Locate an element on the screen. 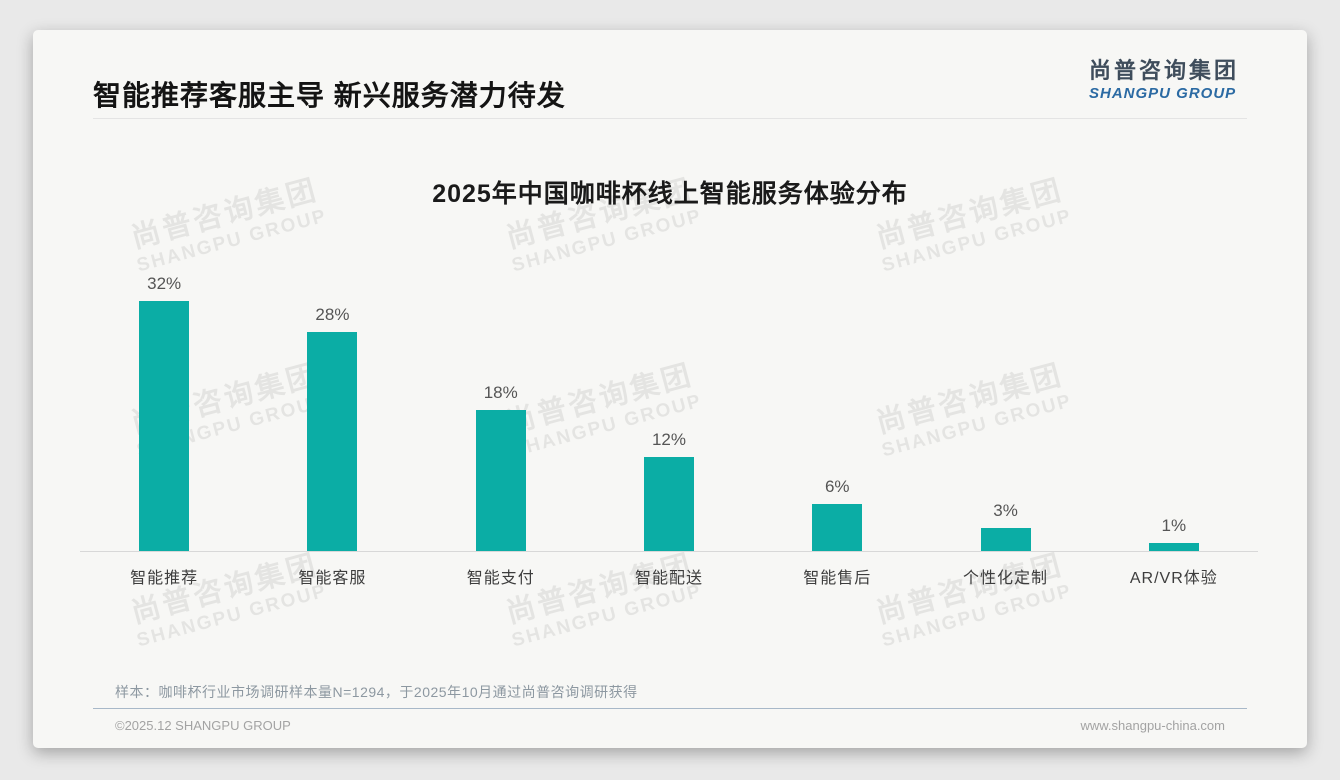 Image resolution: width=1340 pixels, height=780 pixels. category-label: 智能客服 is located at coordinates (332, 578).